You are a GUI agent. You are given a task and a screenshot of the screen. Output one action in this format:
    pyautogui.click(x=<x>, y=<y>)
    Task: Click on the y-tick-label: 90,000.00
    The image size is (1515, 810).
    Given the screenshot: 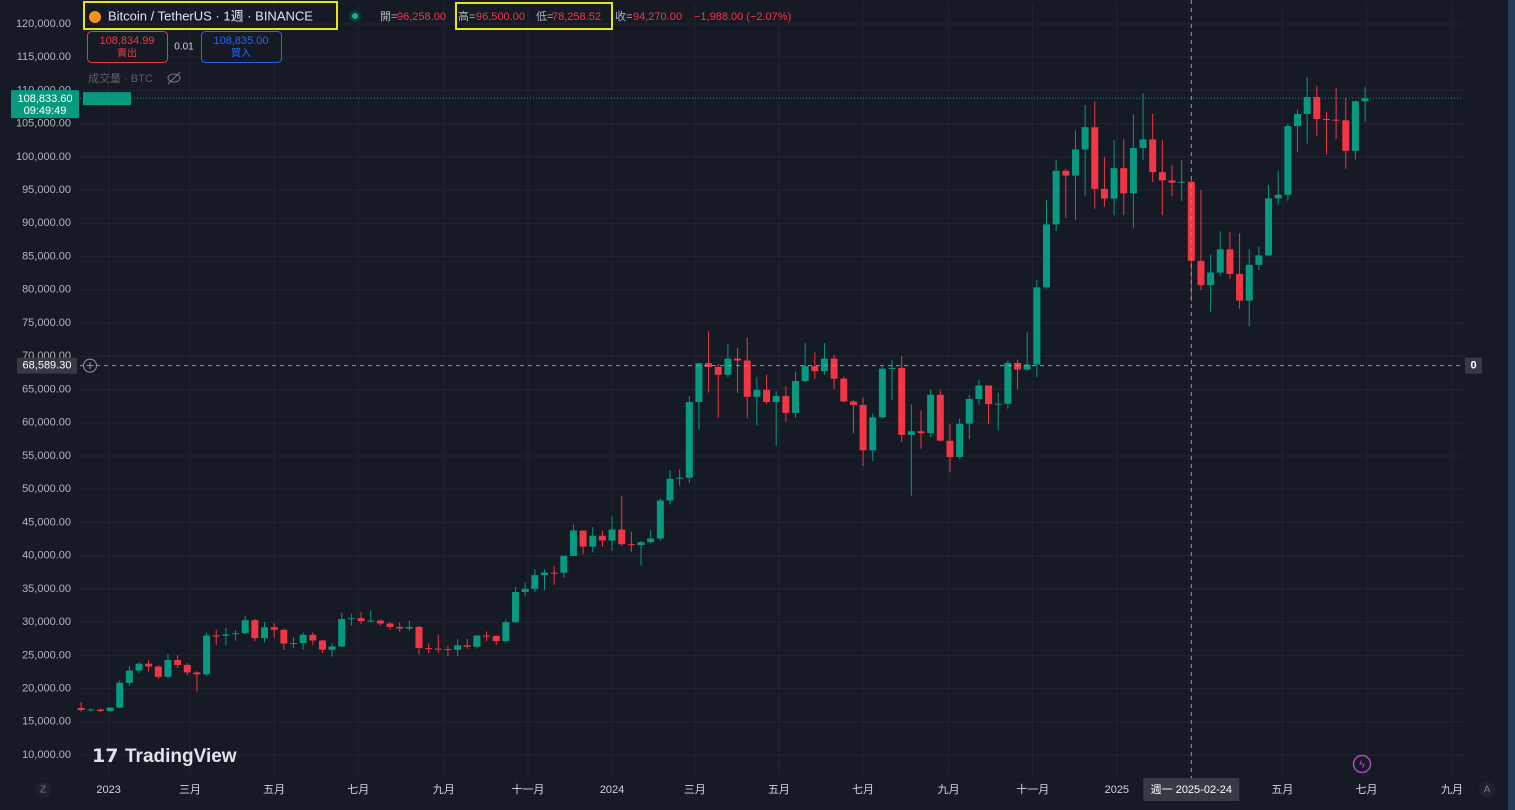 What is the action you would take?
    pyautogui.click(x=46, y=223)
    